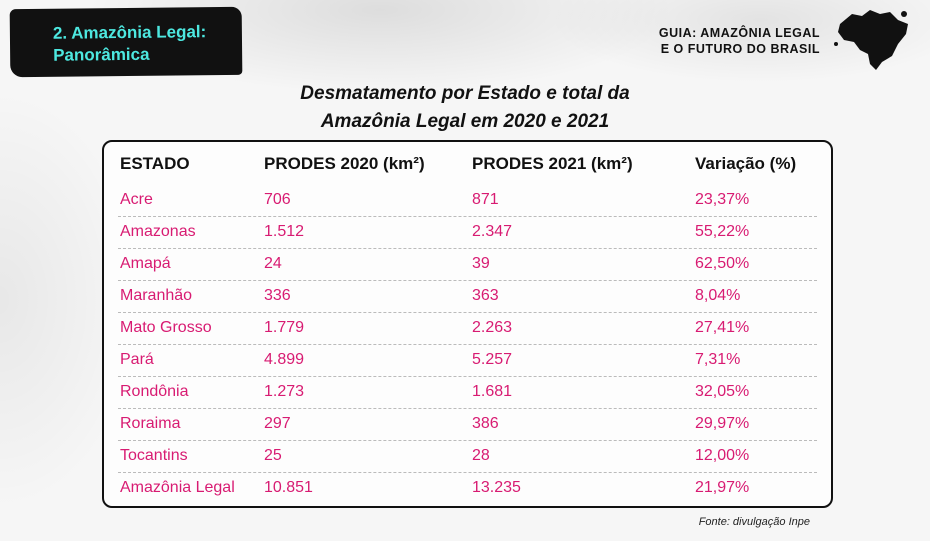 This screenshot has width=930, height=541. I want to click on guide-line2: E O FUTURO DO BRASIL, so click(740, 49).